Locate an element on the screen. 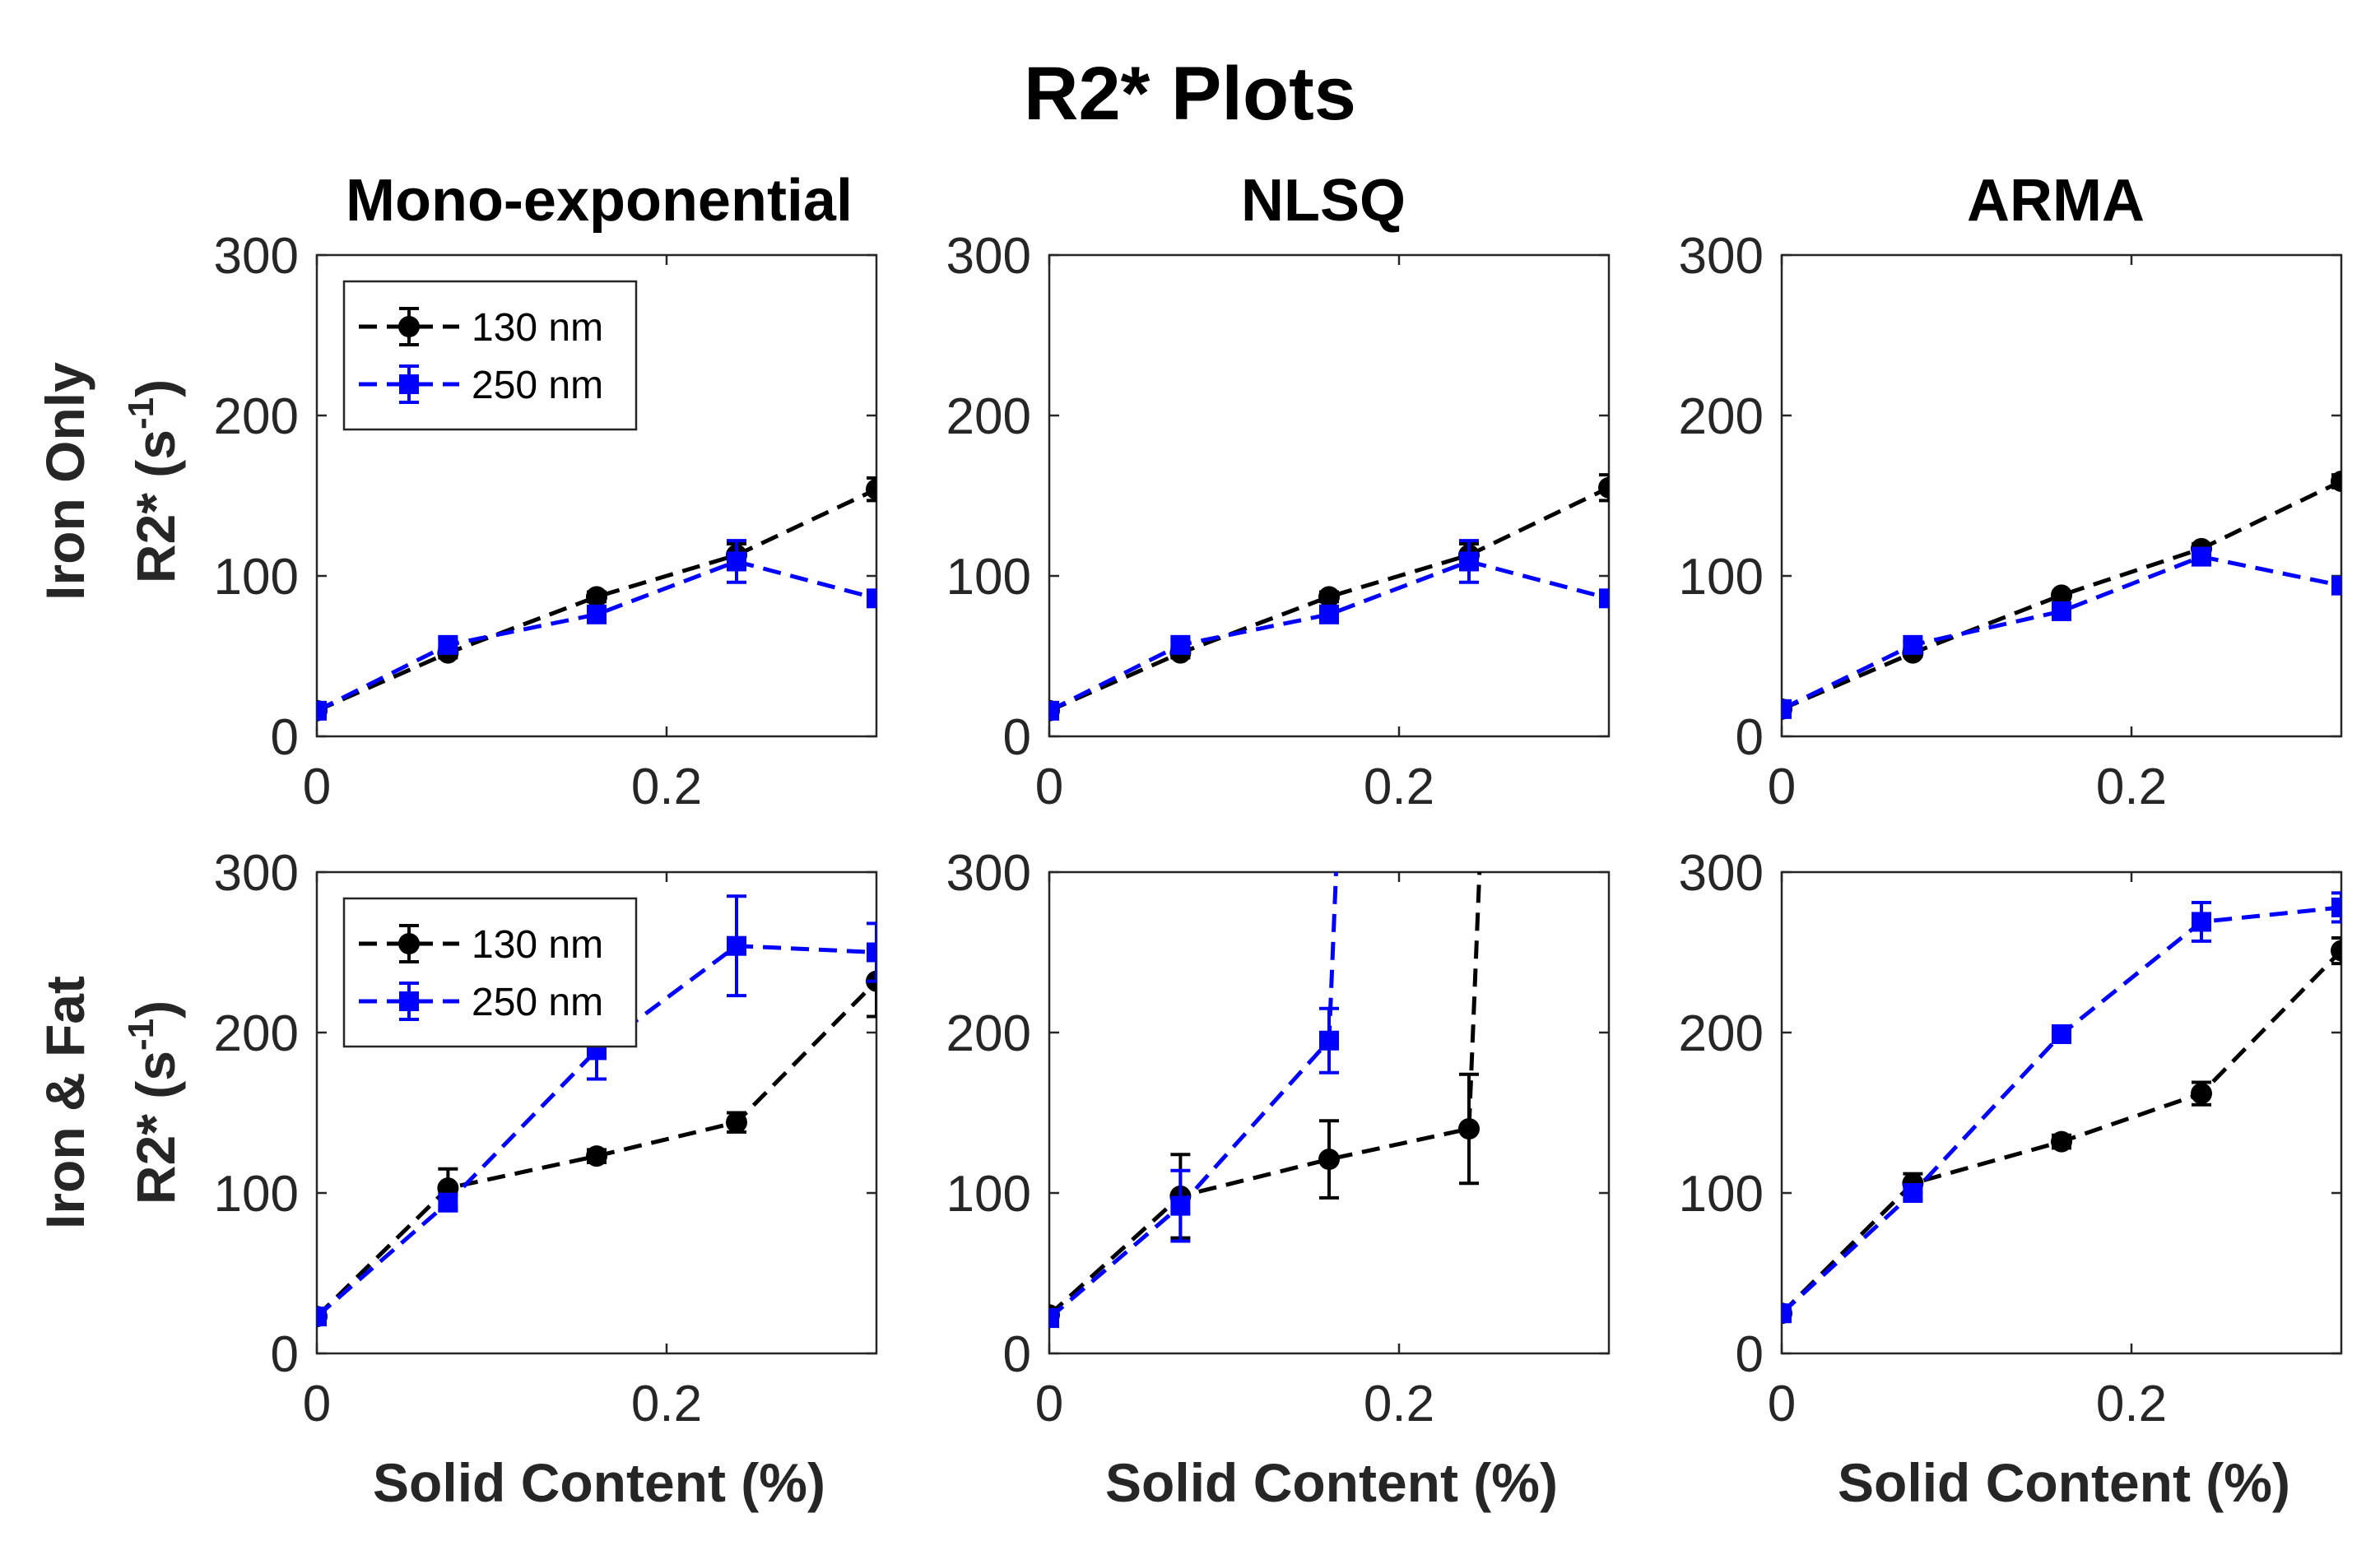 The height and width of the screenshot is (1541, 2380). column-title-arma: ARMA is located at coordinates (2056, 201).